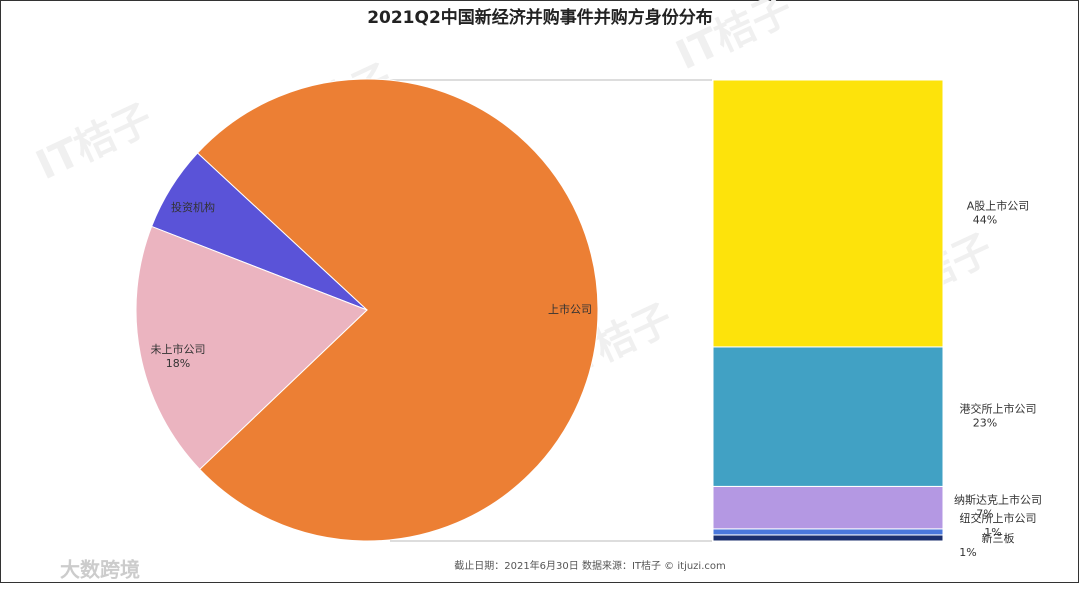 This screenshot has width=1080, height=591. Describe the element at coordinates (985, 423) in the screenshot. I see `segment-value: 23%` at that location.